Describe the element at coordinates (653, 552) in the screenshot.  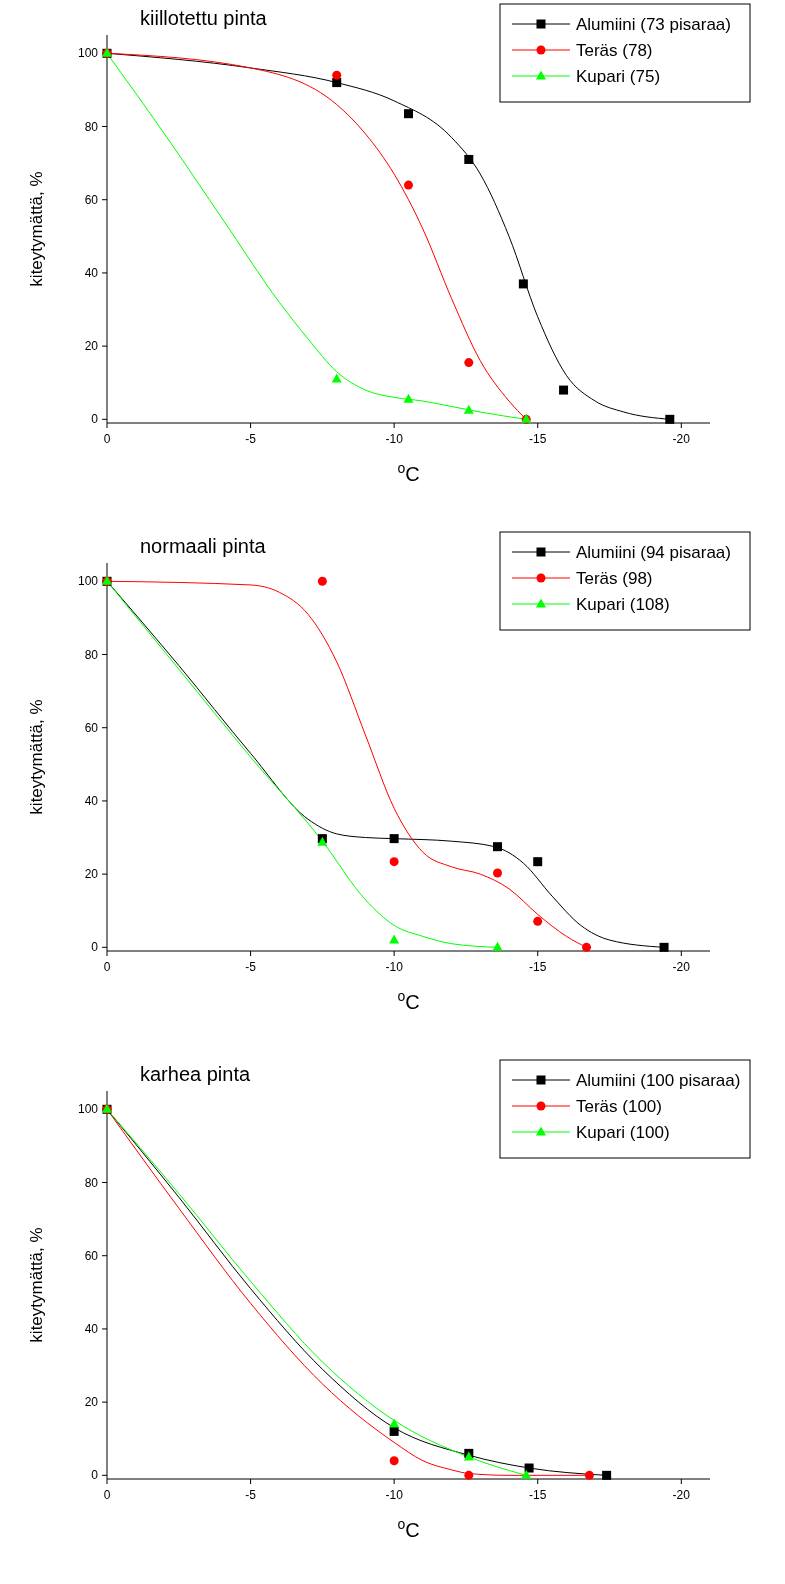
I see `legend-label: Alumiini (94 pisaraa)` at that location.